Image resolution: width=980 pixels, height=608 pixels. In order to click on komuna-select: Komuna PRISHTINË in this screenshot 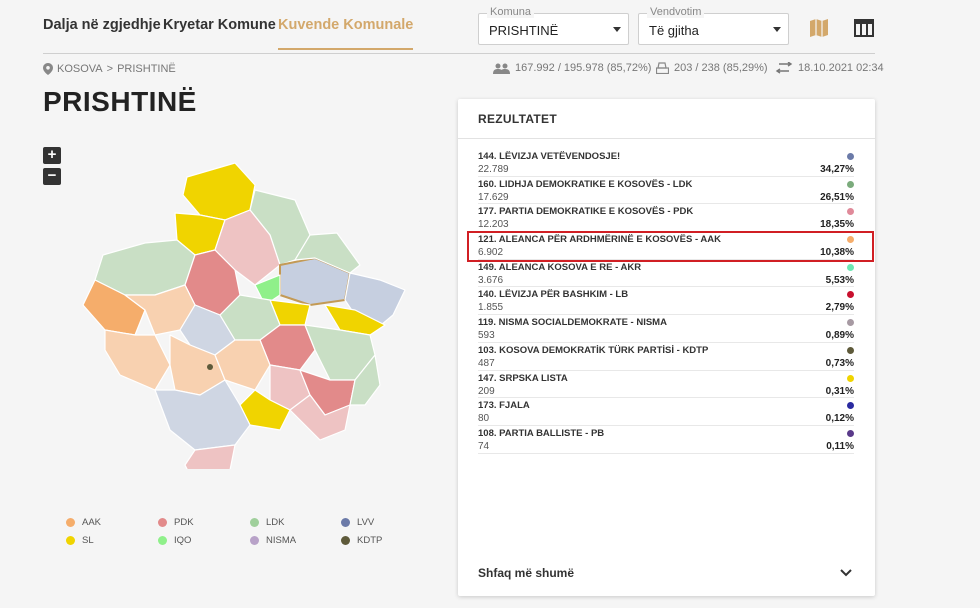, I will do `click(553, 25)`.